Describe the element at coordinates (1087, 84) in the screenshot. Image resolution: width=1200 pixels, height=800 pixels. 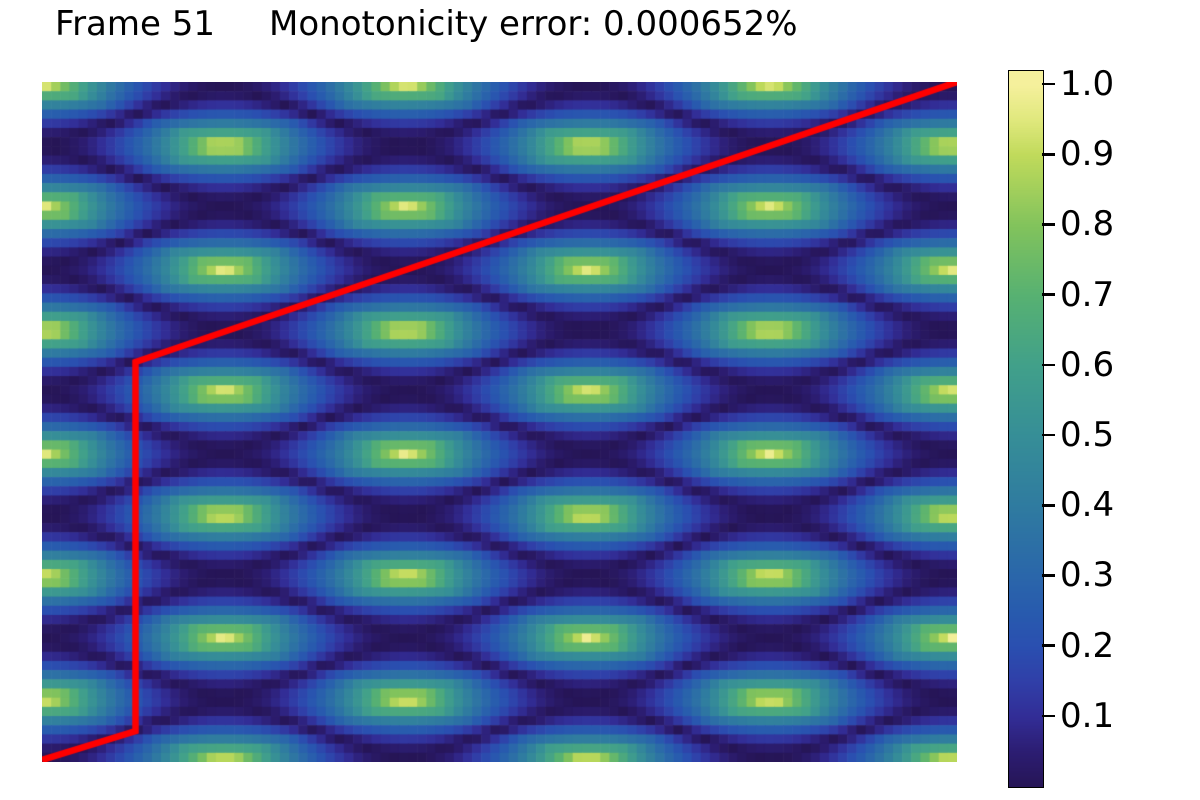
I see `colorbar-tick-label: 1.0` at that location.